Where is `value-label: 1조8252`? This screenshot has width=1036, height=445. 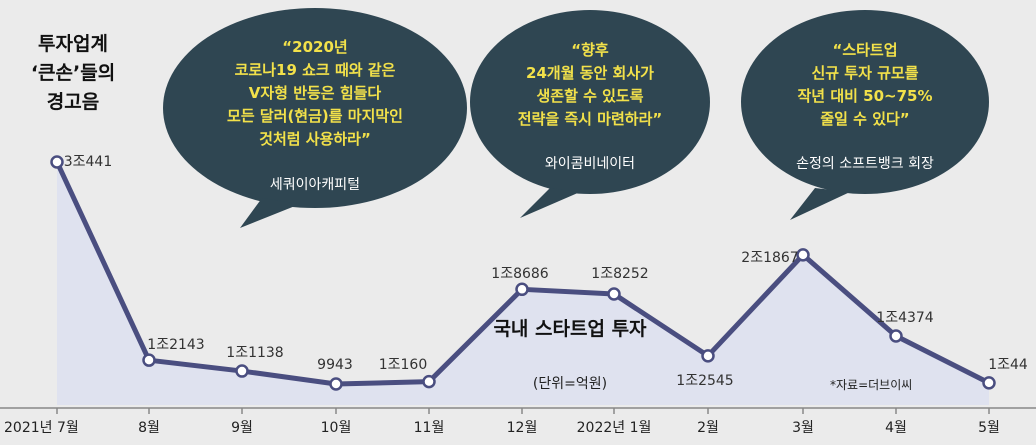
value-label: 1조8252 is located at coordinates (619, 274).